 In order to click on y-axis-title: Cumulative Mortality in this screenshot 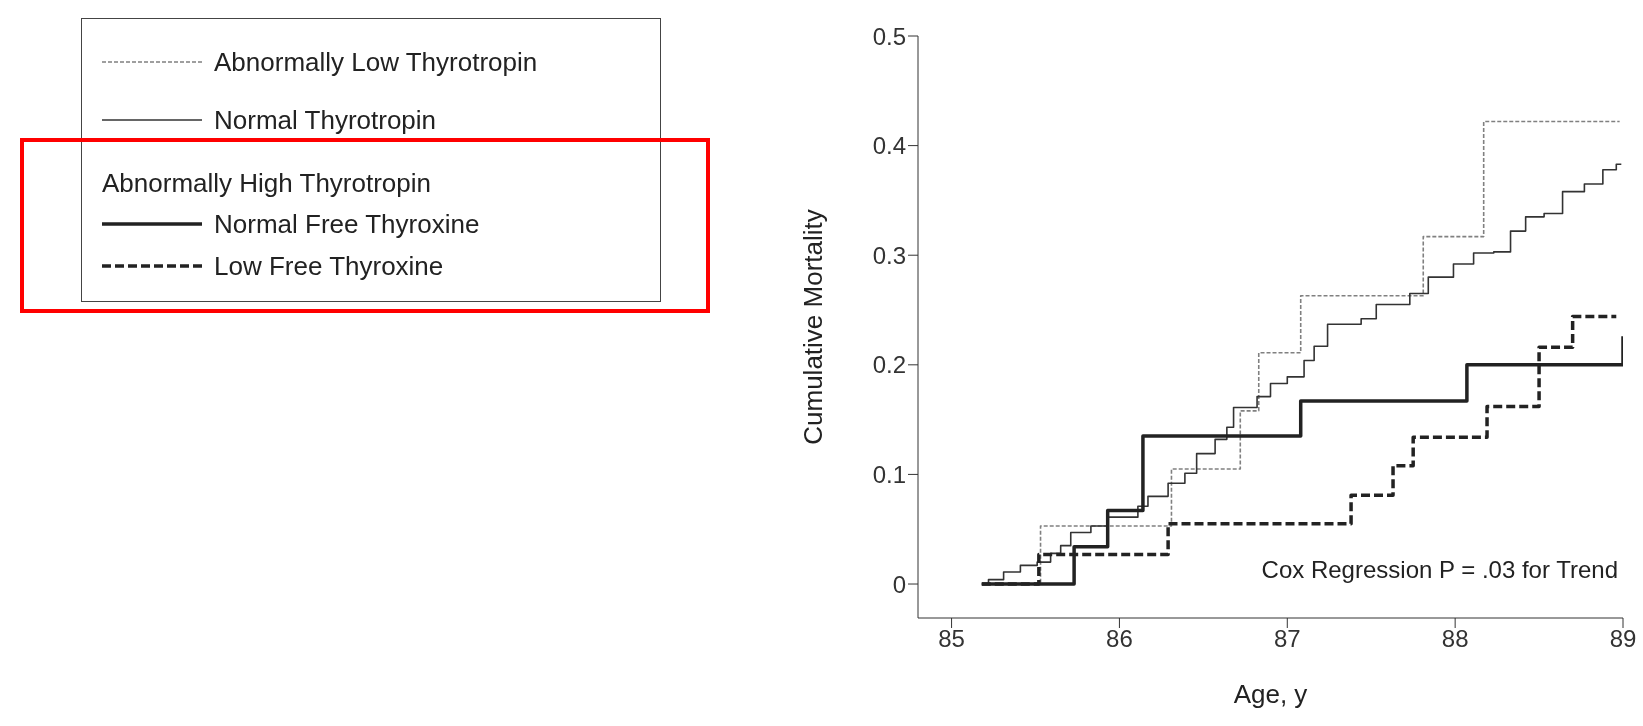, I will do `click(813, 327)`.